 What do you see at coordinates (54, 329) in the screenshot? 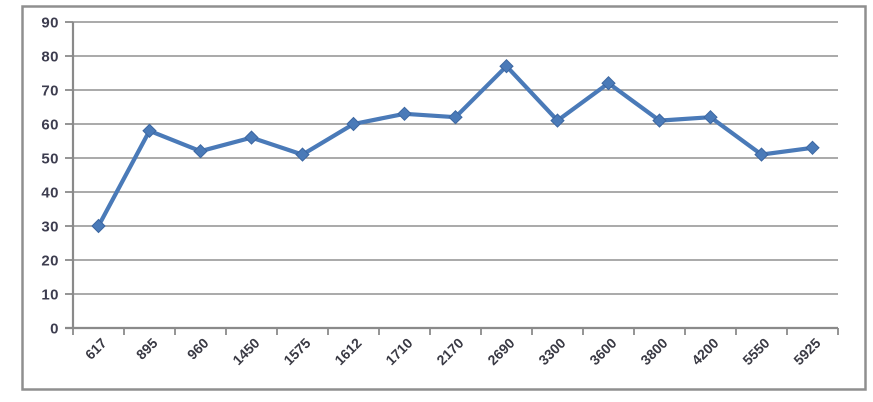
I see `y-axis-label: 0` at bounding box center [54, 329].